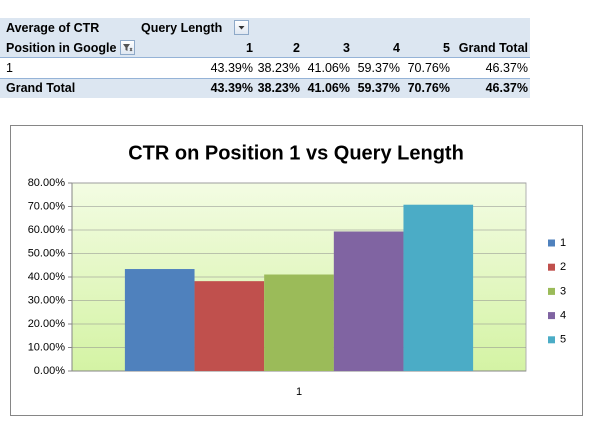  Describe the element at coordinates (131, 49) in the screenshot. I see `filter-mark` at that location.